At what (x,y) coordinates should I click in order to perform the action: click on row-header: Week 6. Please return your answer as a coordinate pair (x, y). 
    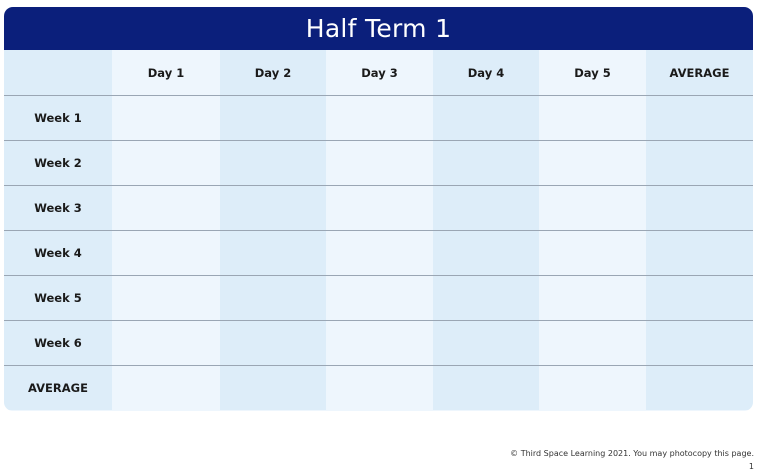
    Looking at the image, I should click on (58, 343).